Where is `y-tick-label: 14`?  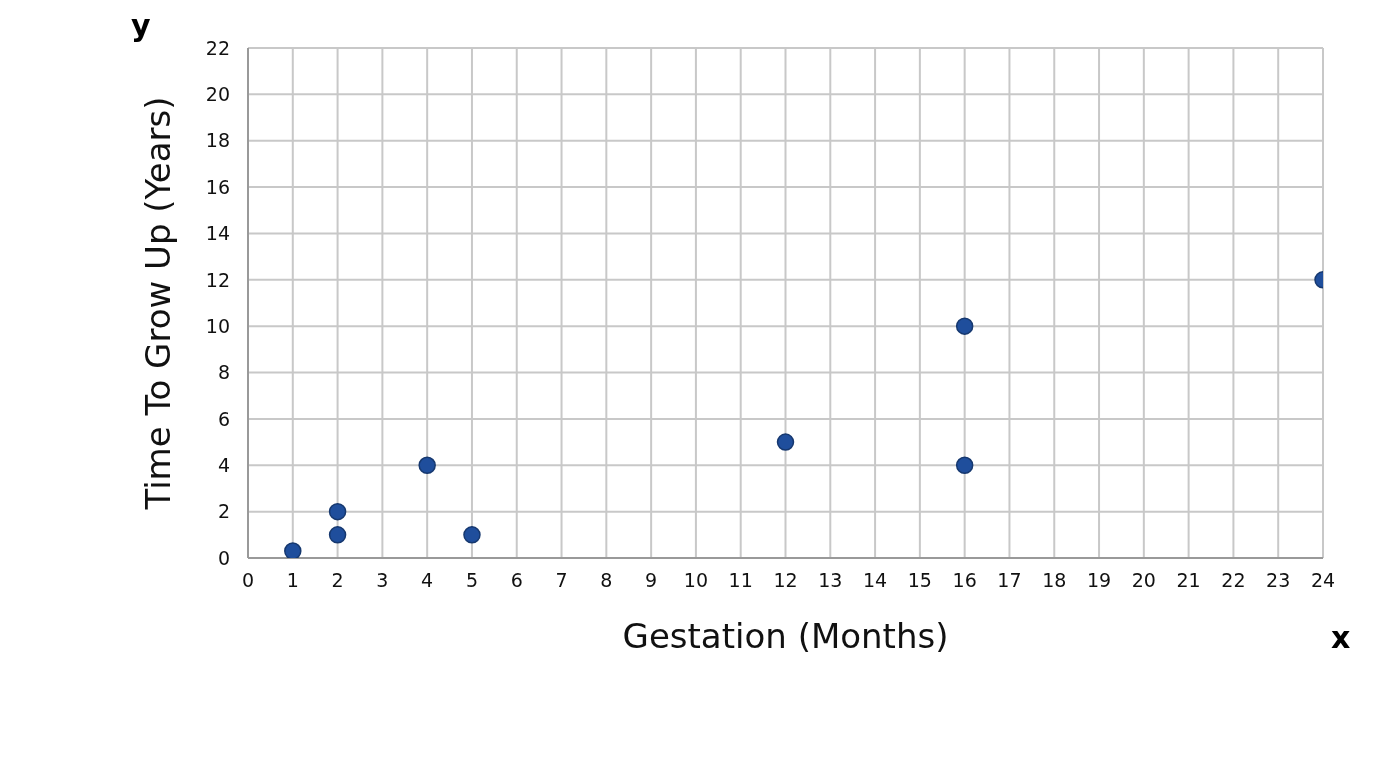
y-tick-label: 14 is located at coordinates (217, 233).